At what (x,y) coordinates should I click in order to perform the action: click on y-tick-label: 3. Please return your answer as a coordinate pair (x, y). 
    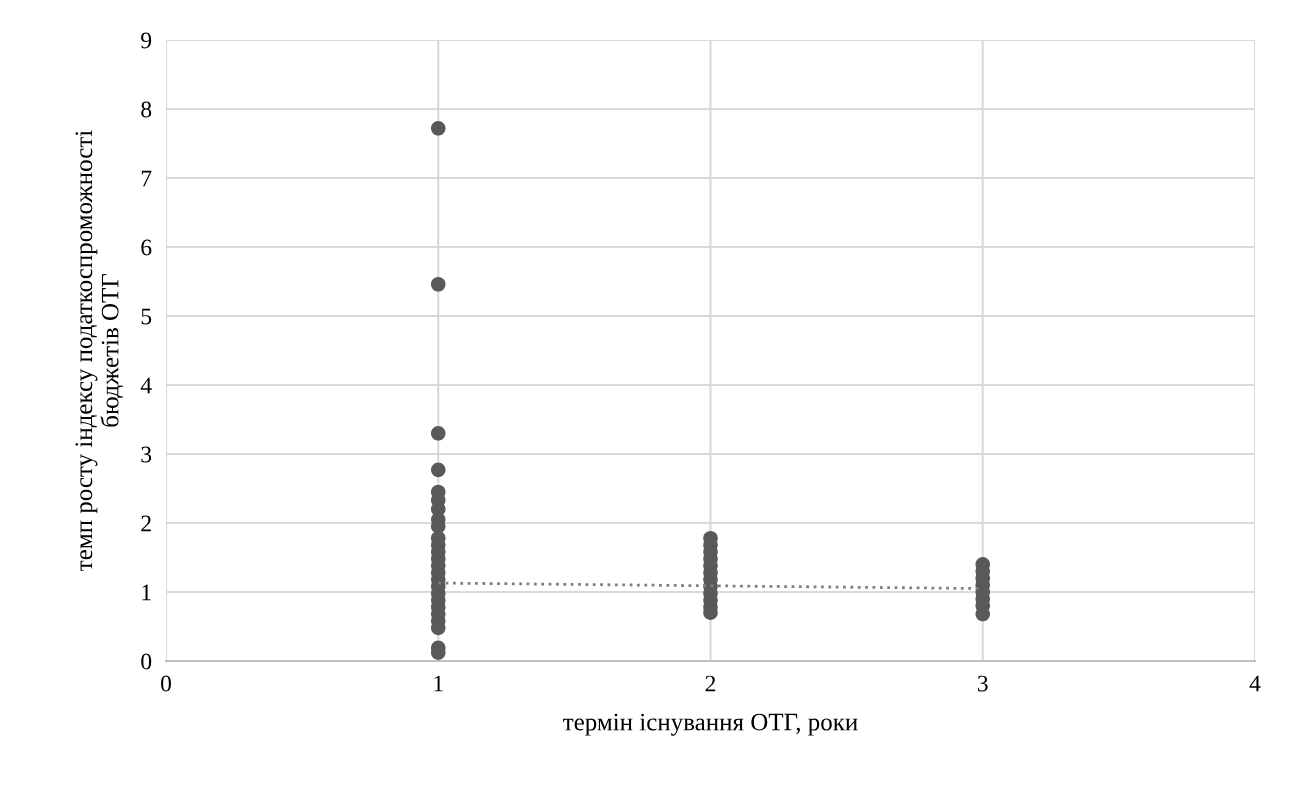
    Looking at the image, I should click on (146, 454).